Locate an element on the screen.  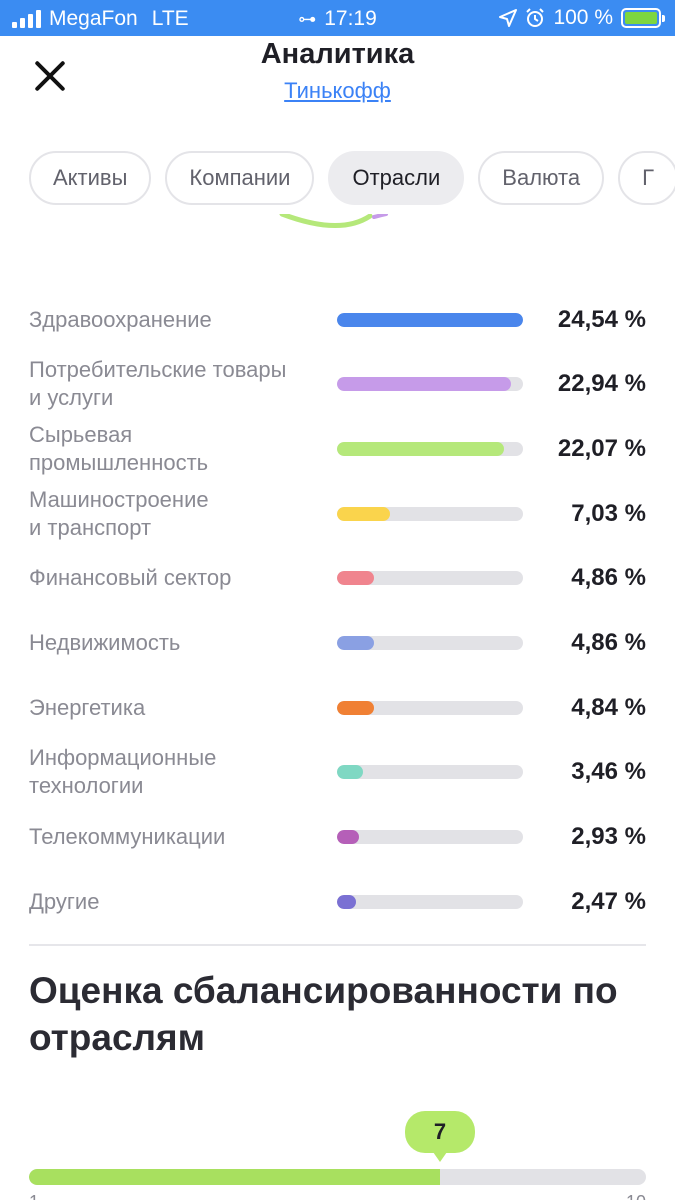
sector-row: Машиностроение и транспорт 7,03 % is located at coordinates (337, 514).